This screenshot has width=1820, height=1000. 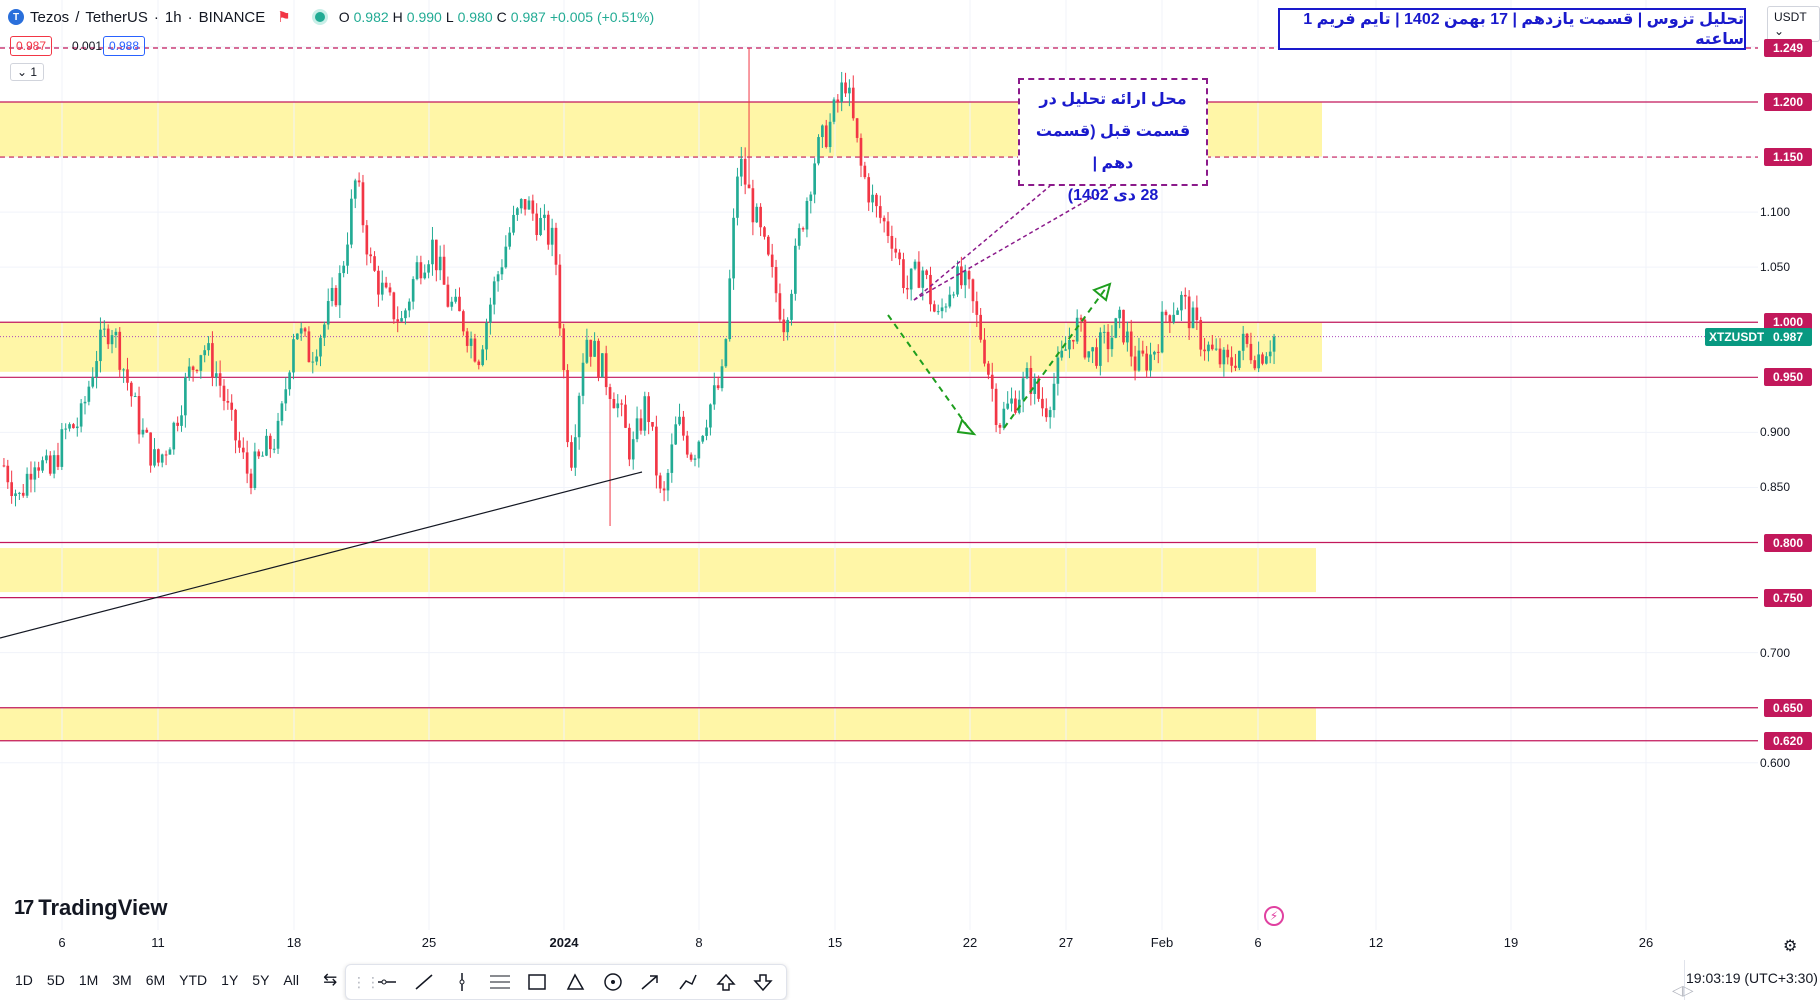 What do you see at coordinates (261, 980) in the screenshot?
I see `range-5y: 5Y` at bounding box center [261, 980].